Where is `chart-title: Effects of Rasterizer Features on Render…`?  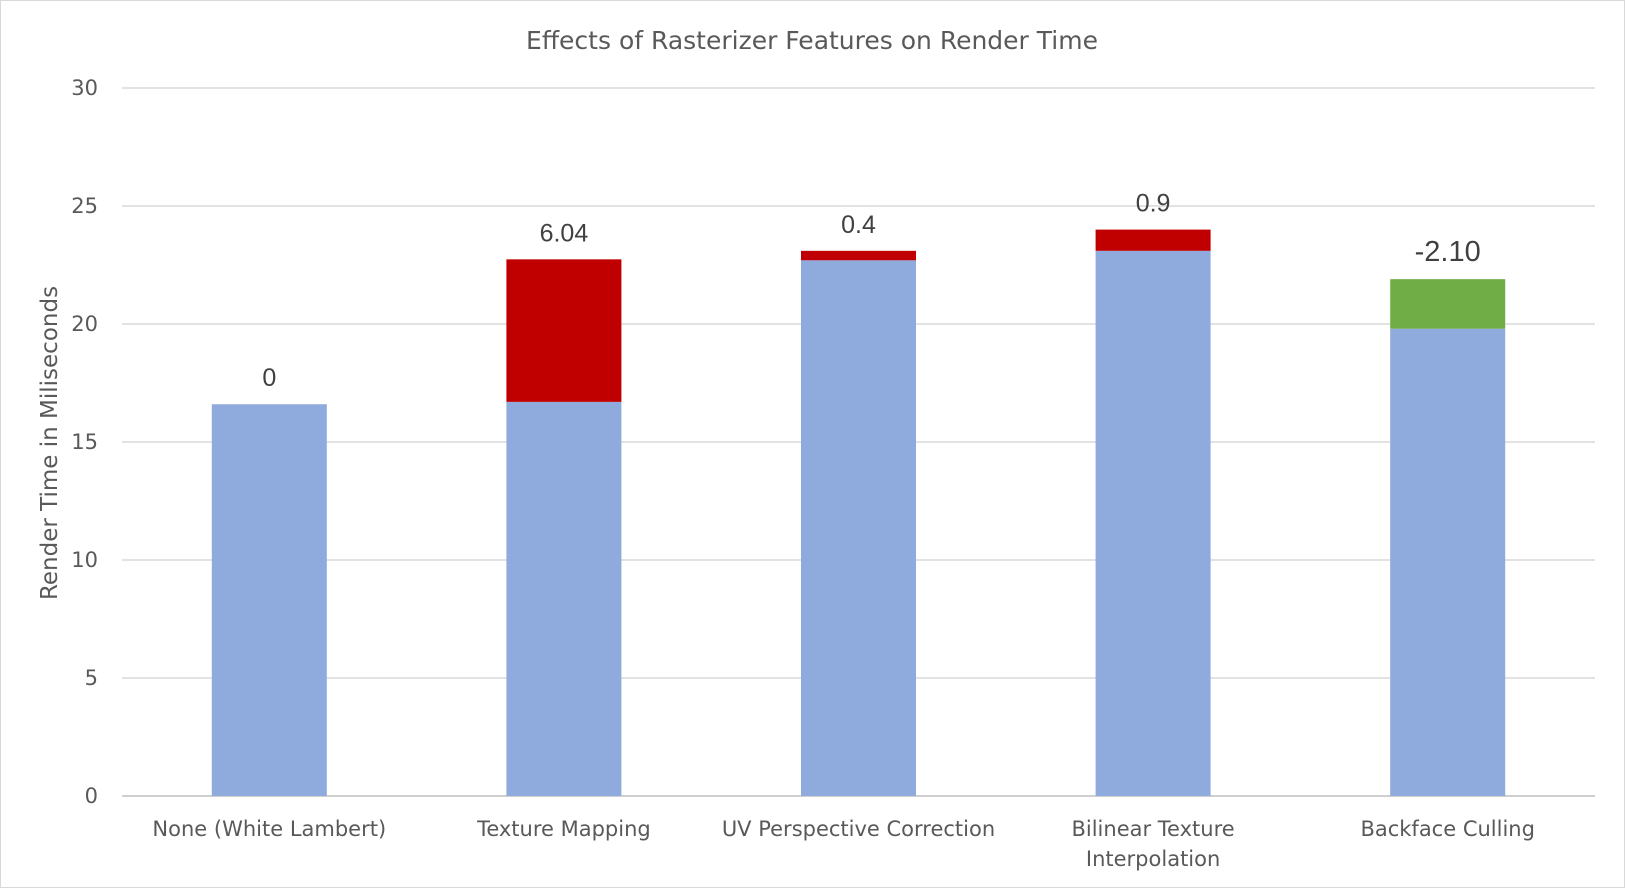 chart-title: Effects of Rasterizer Features on Render… is located at coordinates (812, 40).